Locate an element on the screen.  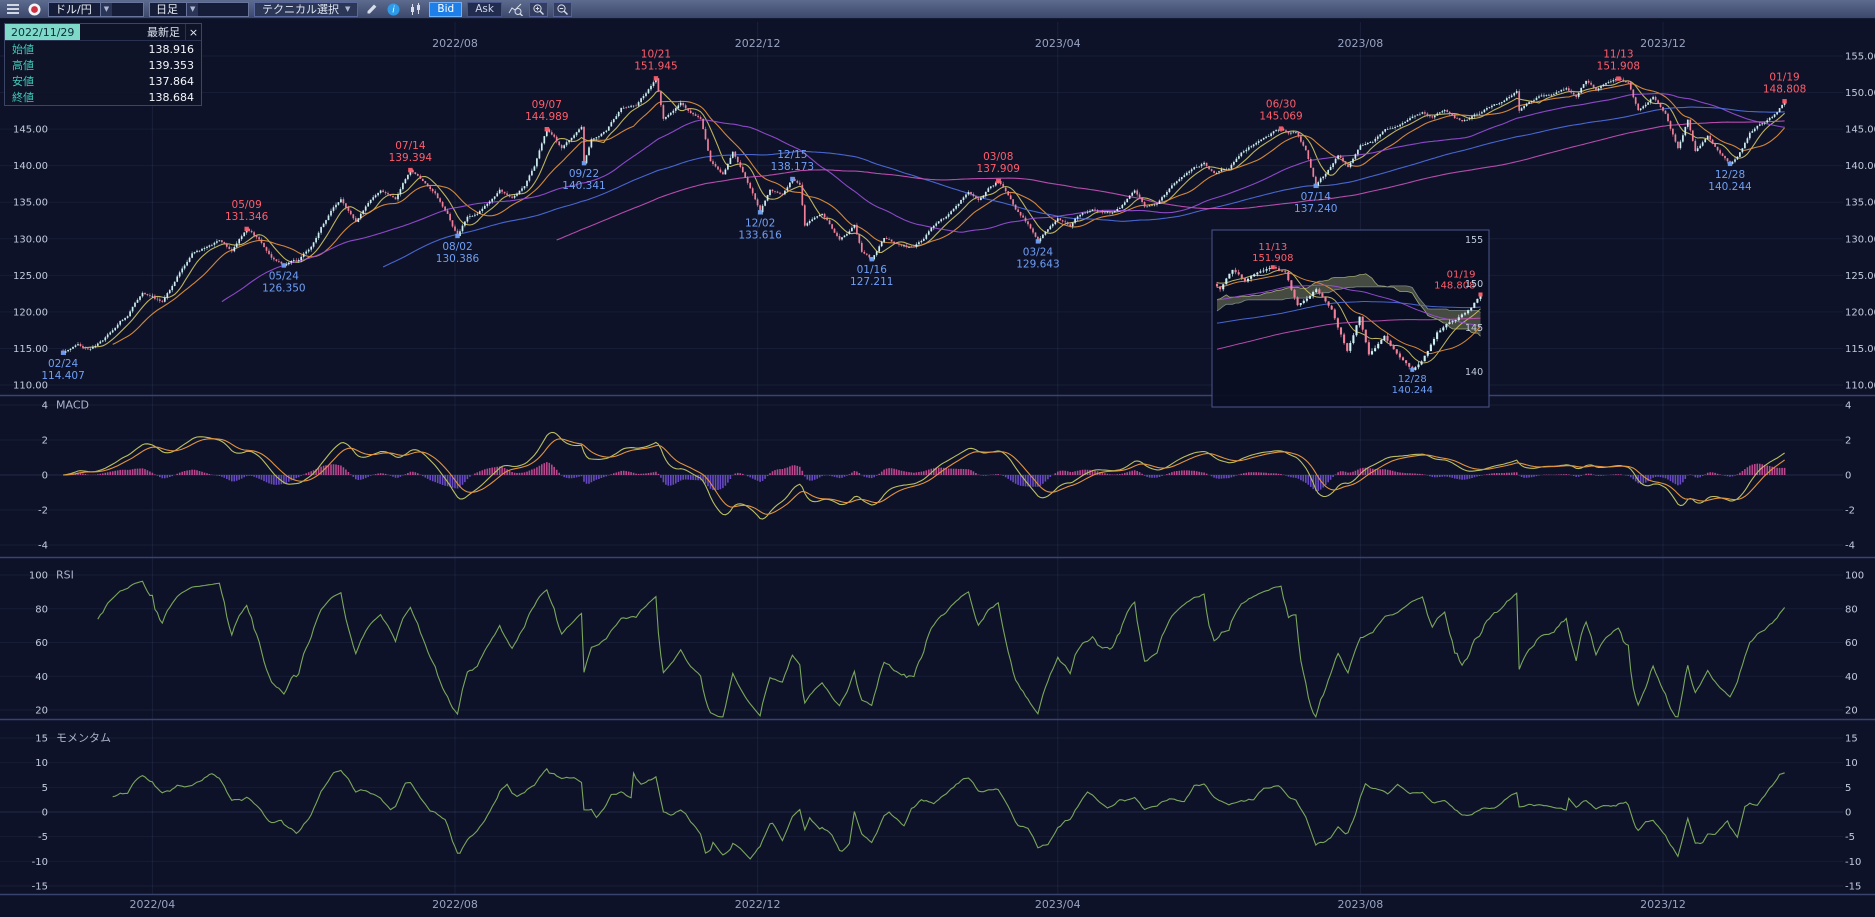
candlestick-chart-icon is located at coordinates (415, 9).